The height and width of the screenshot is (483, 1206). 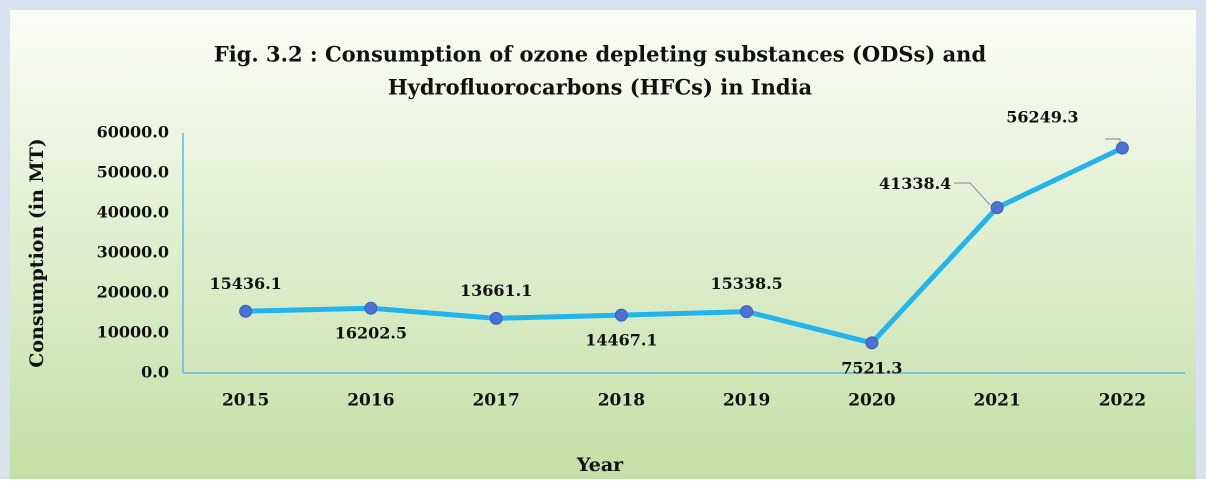 What do you see at coordinates (621, 401) in the screenshot?
I see `x-tick-label: 2018` at bounding box center [621, 401].